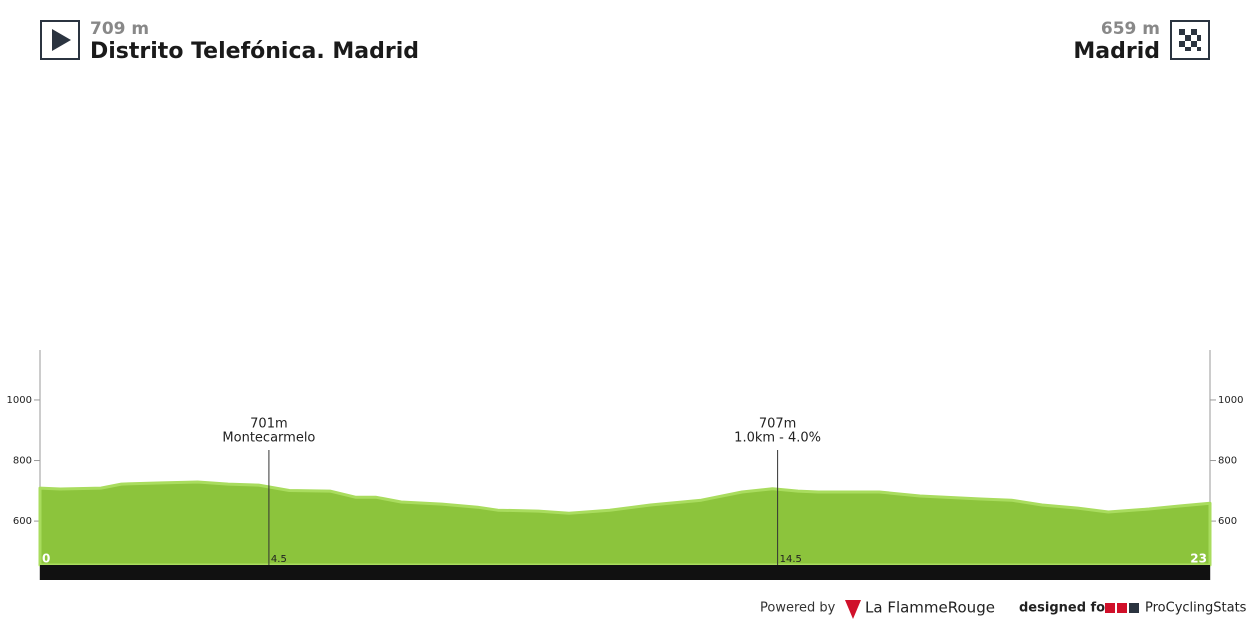  Describe the element at coordinates (1122, 608) in the screenshot. I see `site-logo` at that location.